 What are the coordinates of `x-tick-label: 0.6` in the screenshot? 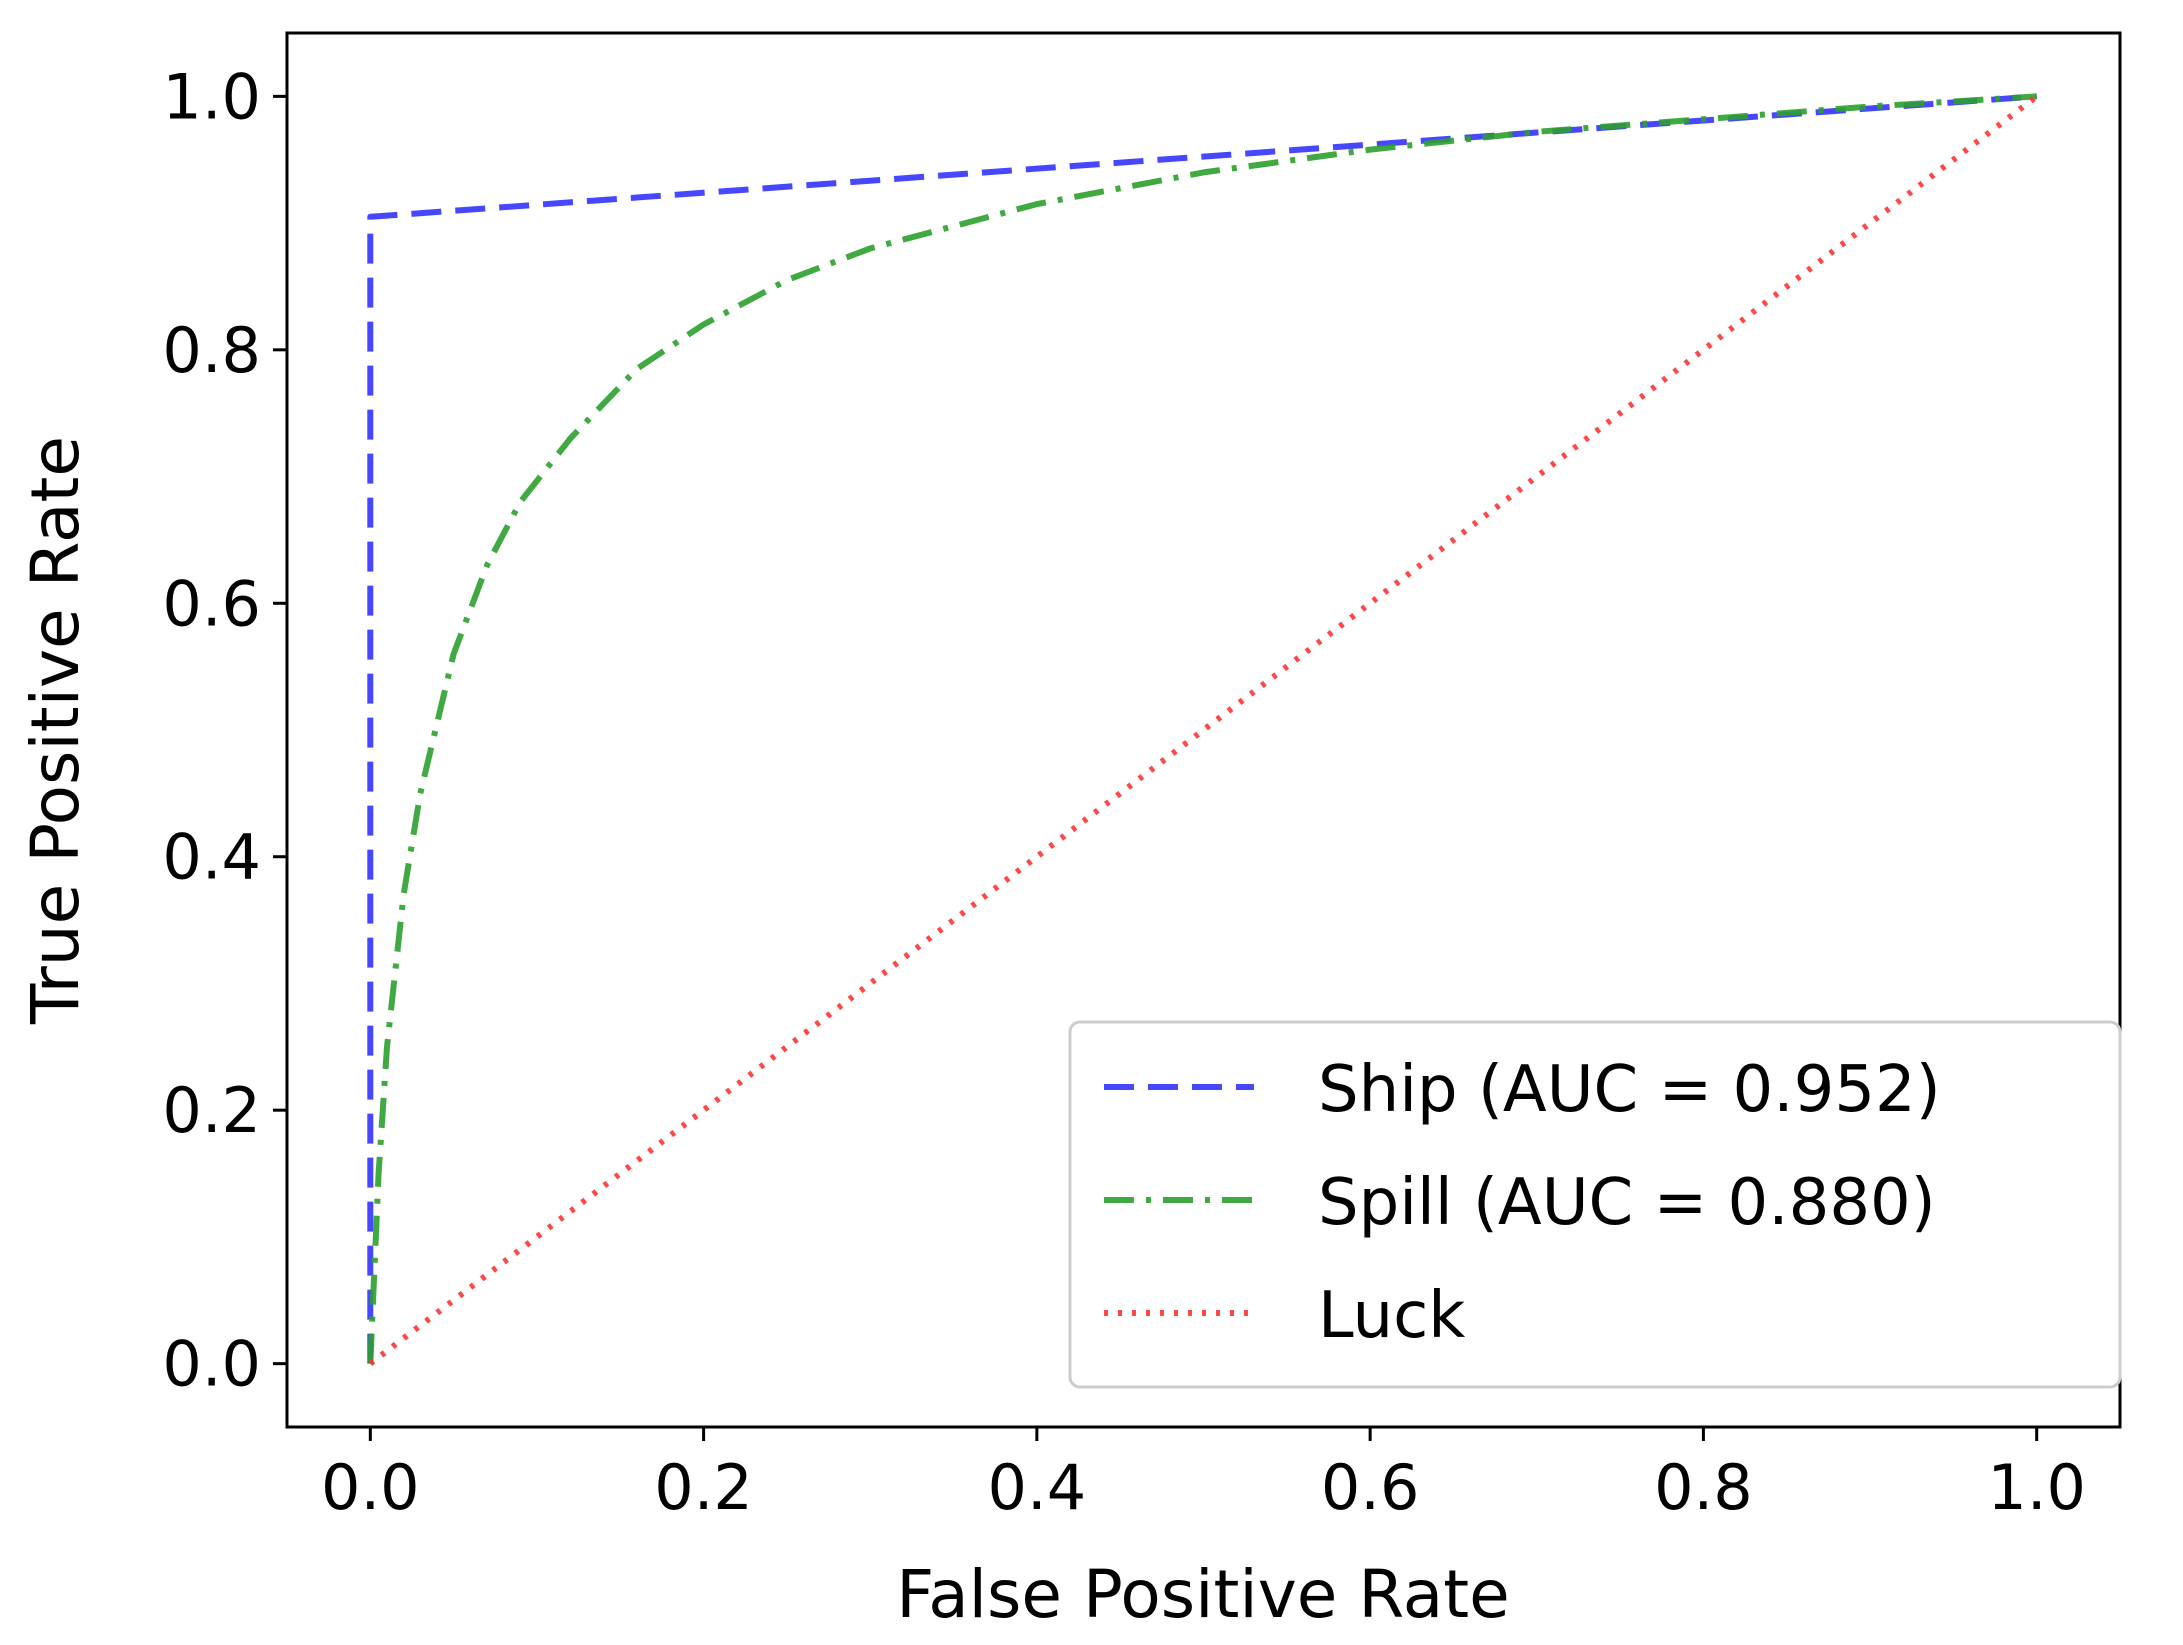 It's located at (1370, 1487).